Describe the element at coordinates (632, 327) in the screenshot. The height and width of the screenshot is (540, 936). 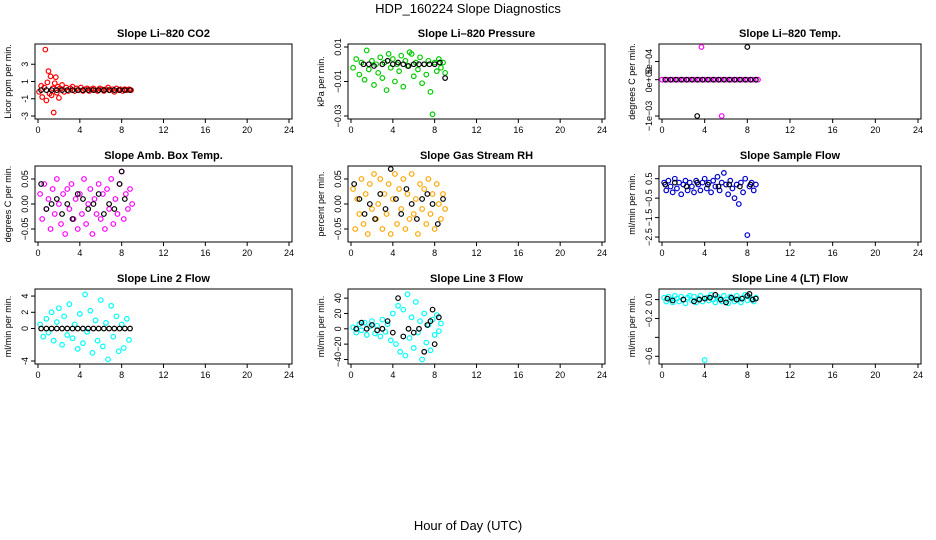
I see `y-axis-label: ml/min per min.` at that location.